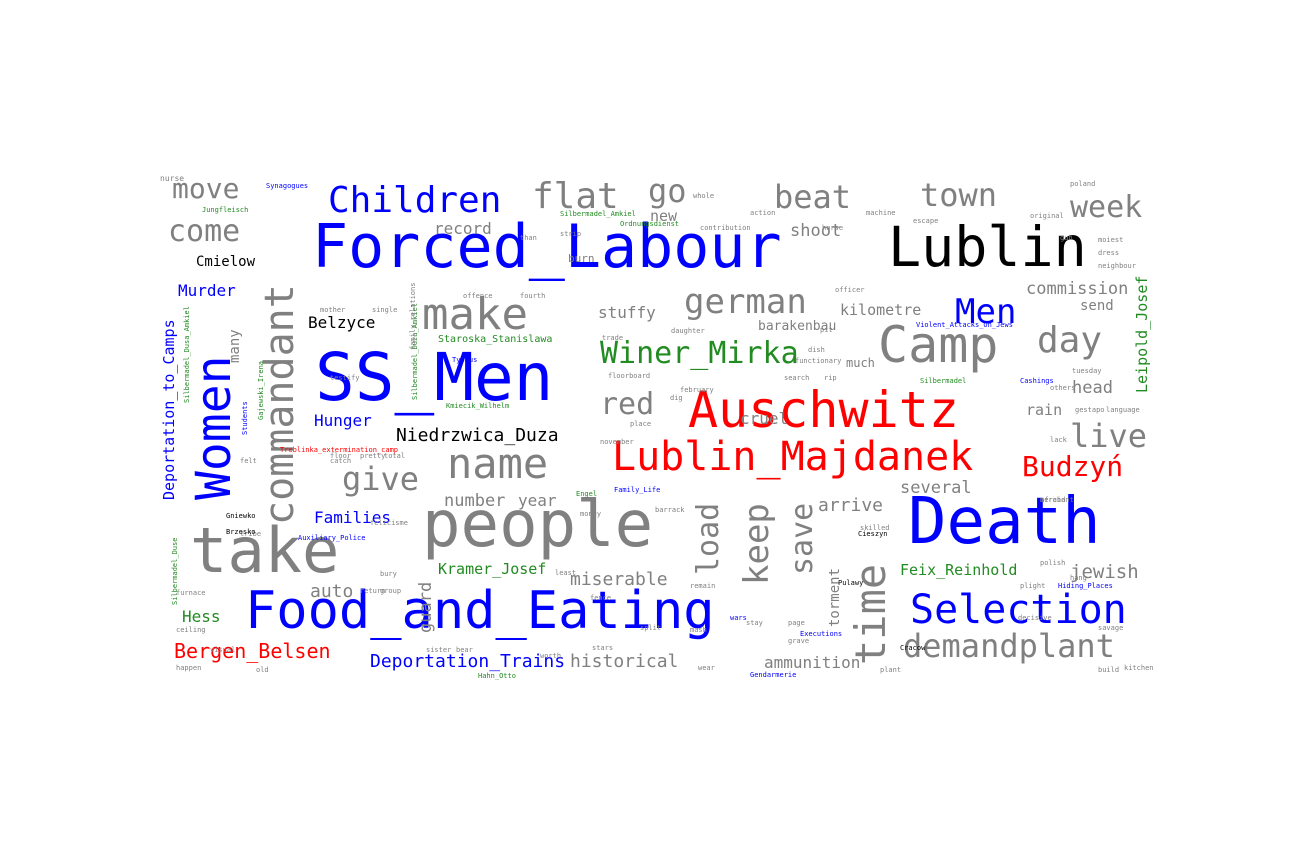  Describe the element at coordinates (1070, 340) in the screenshot. I see `word-26: day` at that location.